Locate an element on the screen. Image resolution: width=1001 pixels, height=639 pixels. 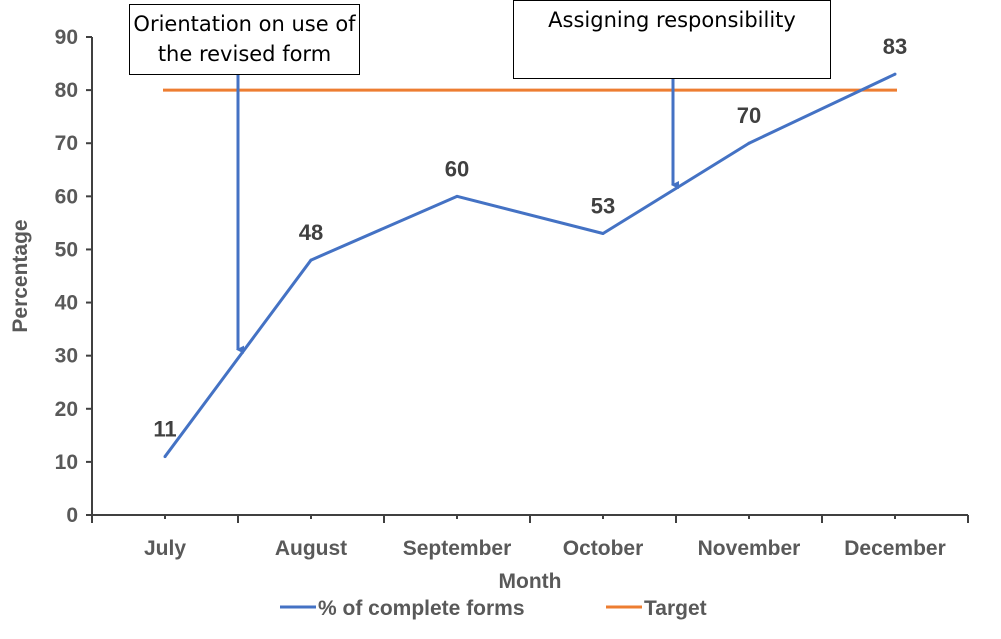
x-tick-label: November is located at coordinates (749, 548).